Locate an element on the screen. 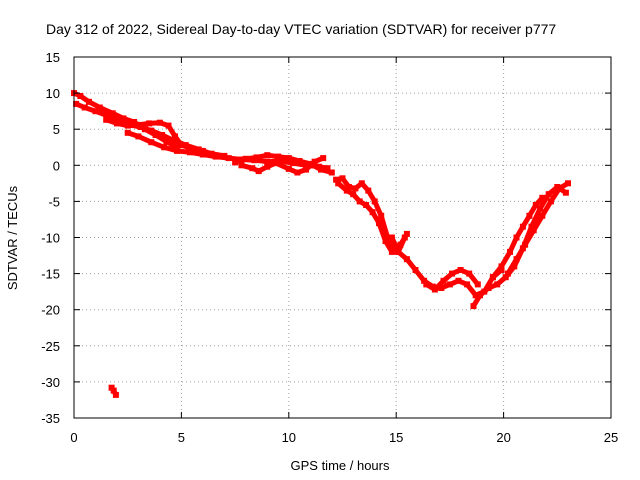 This screenshot has height=480, width=640. y-tick-label: 5 is located at coordinates (56, 129).